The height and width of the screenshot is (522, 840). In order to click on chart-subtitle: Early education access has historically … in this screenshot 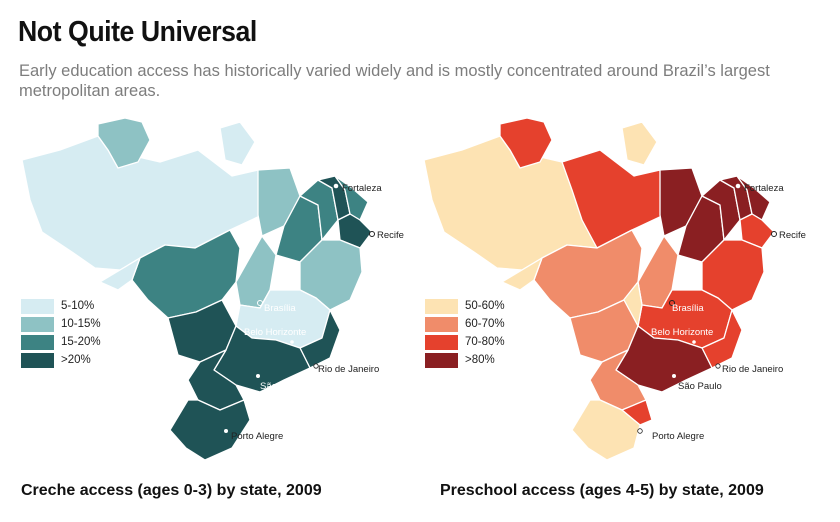, I will do `click(394, 81)`.